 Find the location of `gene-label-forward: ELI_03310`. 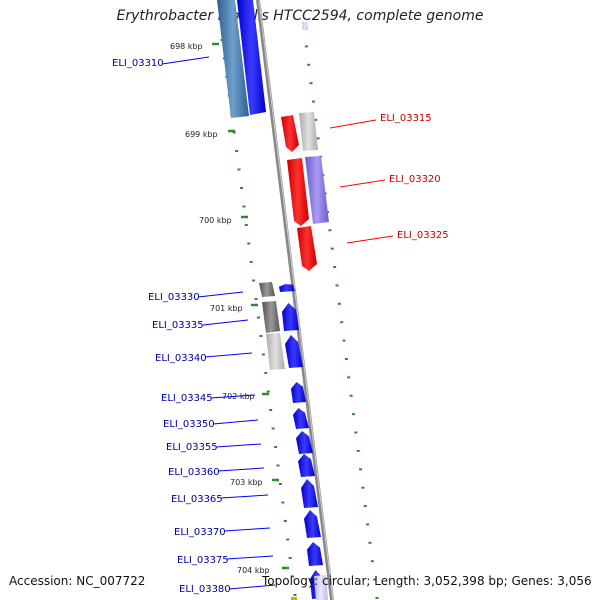

gene-label-forward: ELI_03310 is located at coordinates (138, 63).